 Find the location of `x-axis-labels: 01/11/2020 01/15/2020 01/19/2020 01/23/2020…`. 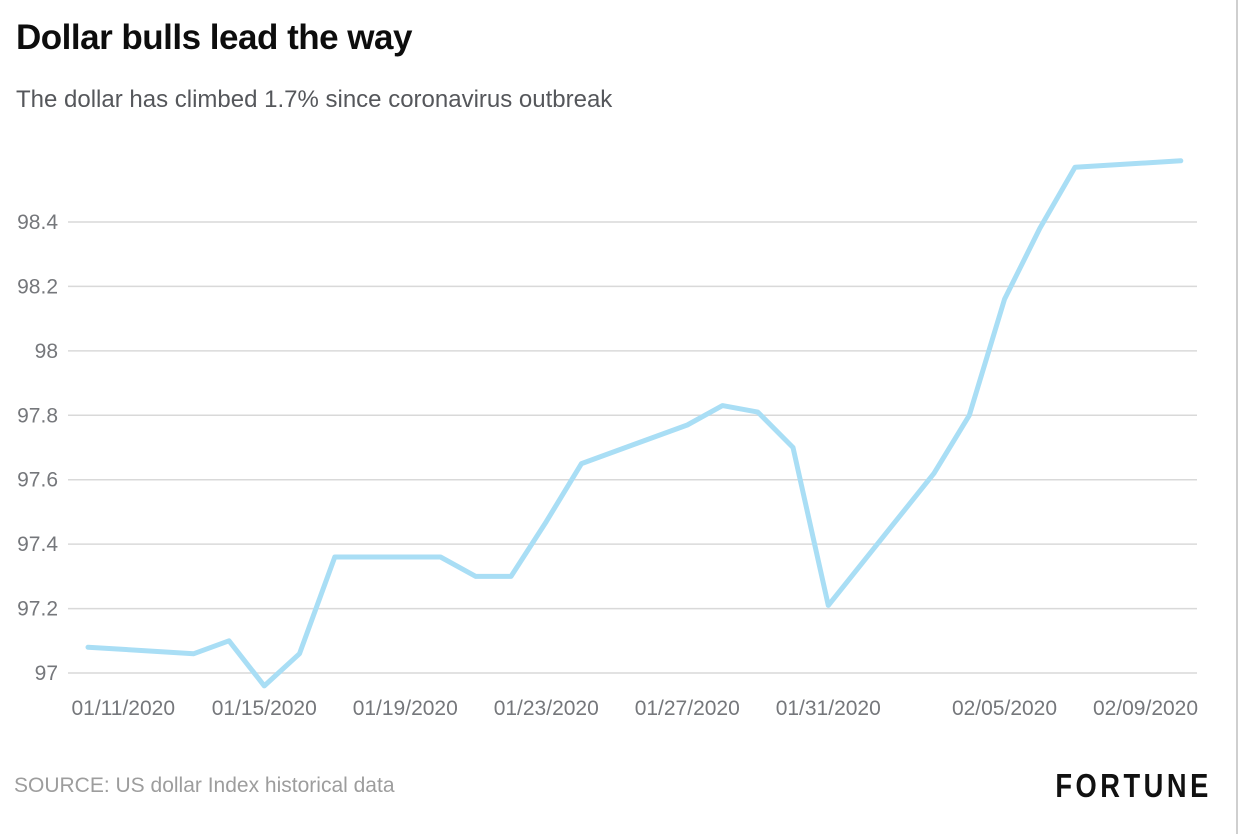

x-axis-labels: 01/11/2020 01/15/2020 01/19/2020 01/23/2020… is located at coordinates (634, 708).